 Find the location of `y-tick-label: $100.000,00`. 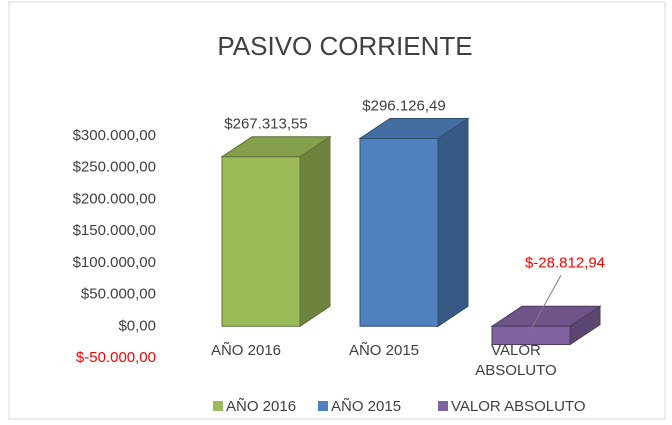

y-tick-label: $100.000,00 is located at coordinates (114, 262).